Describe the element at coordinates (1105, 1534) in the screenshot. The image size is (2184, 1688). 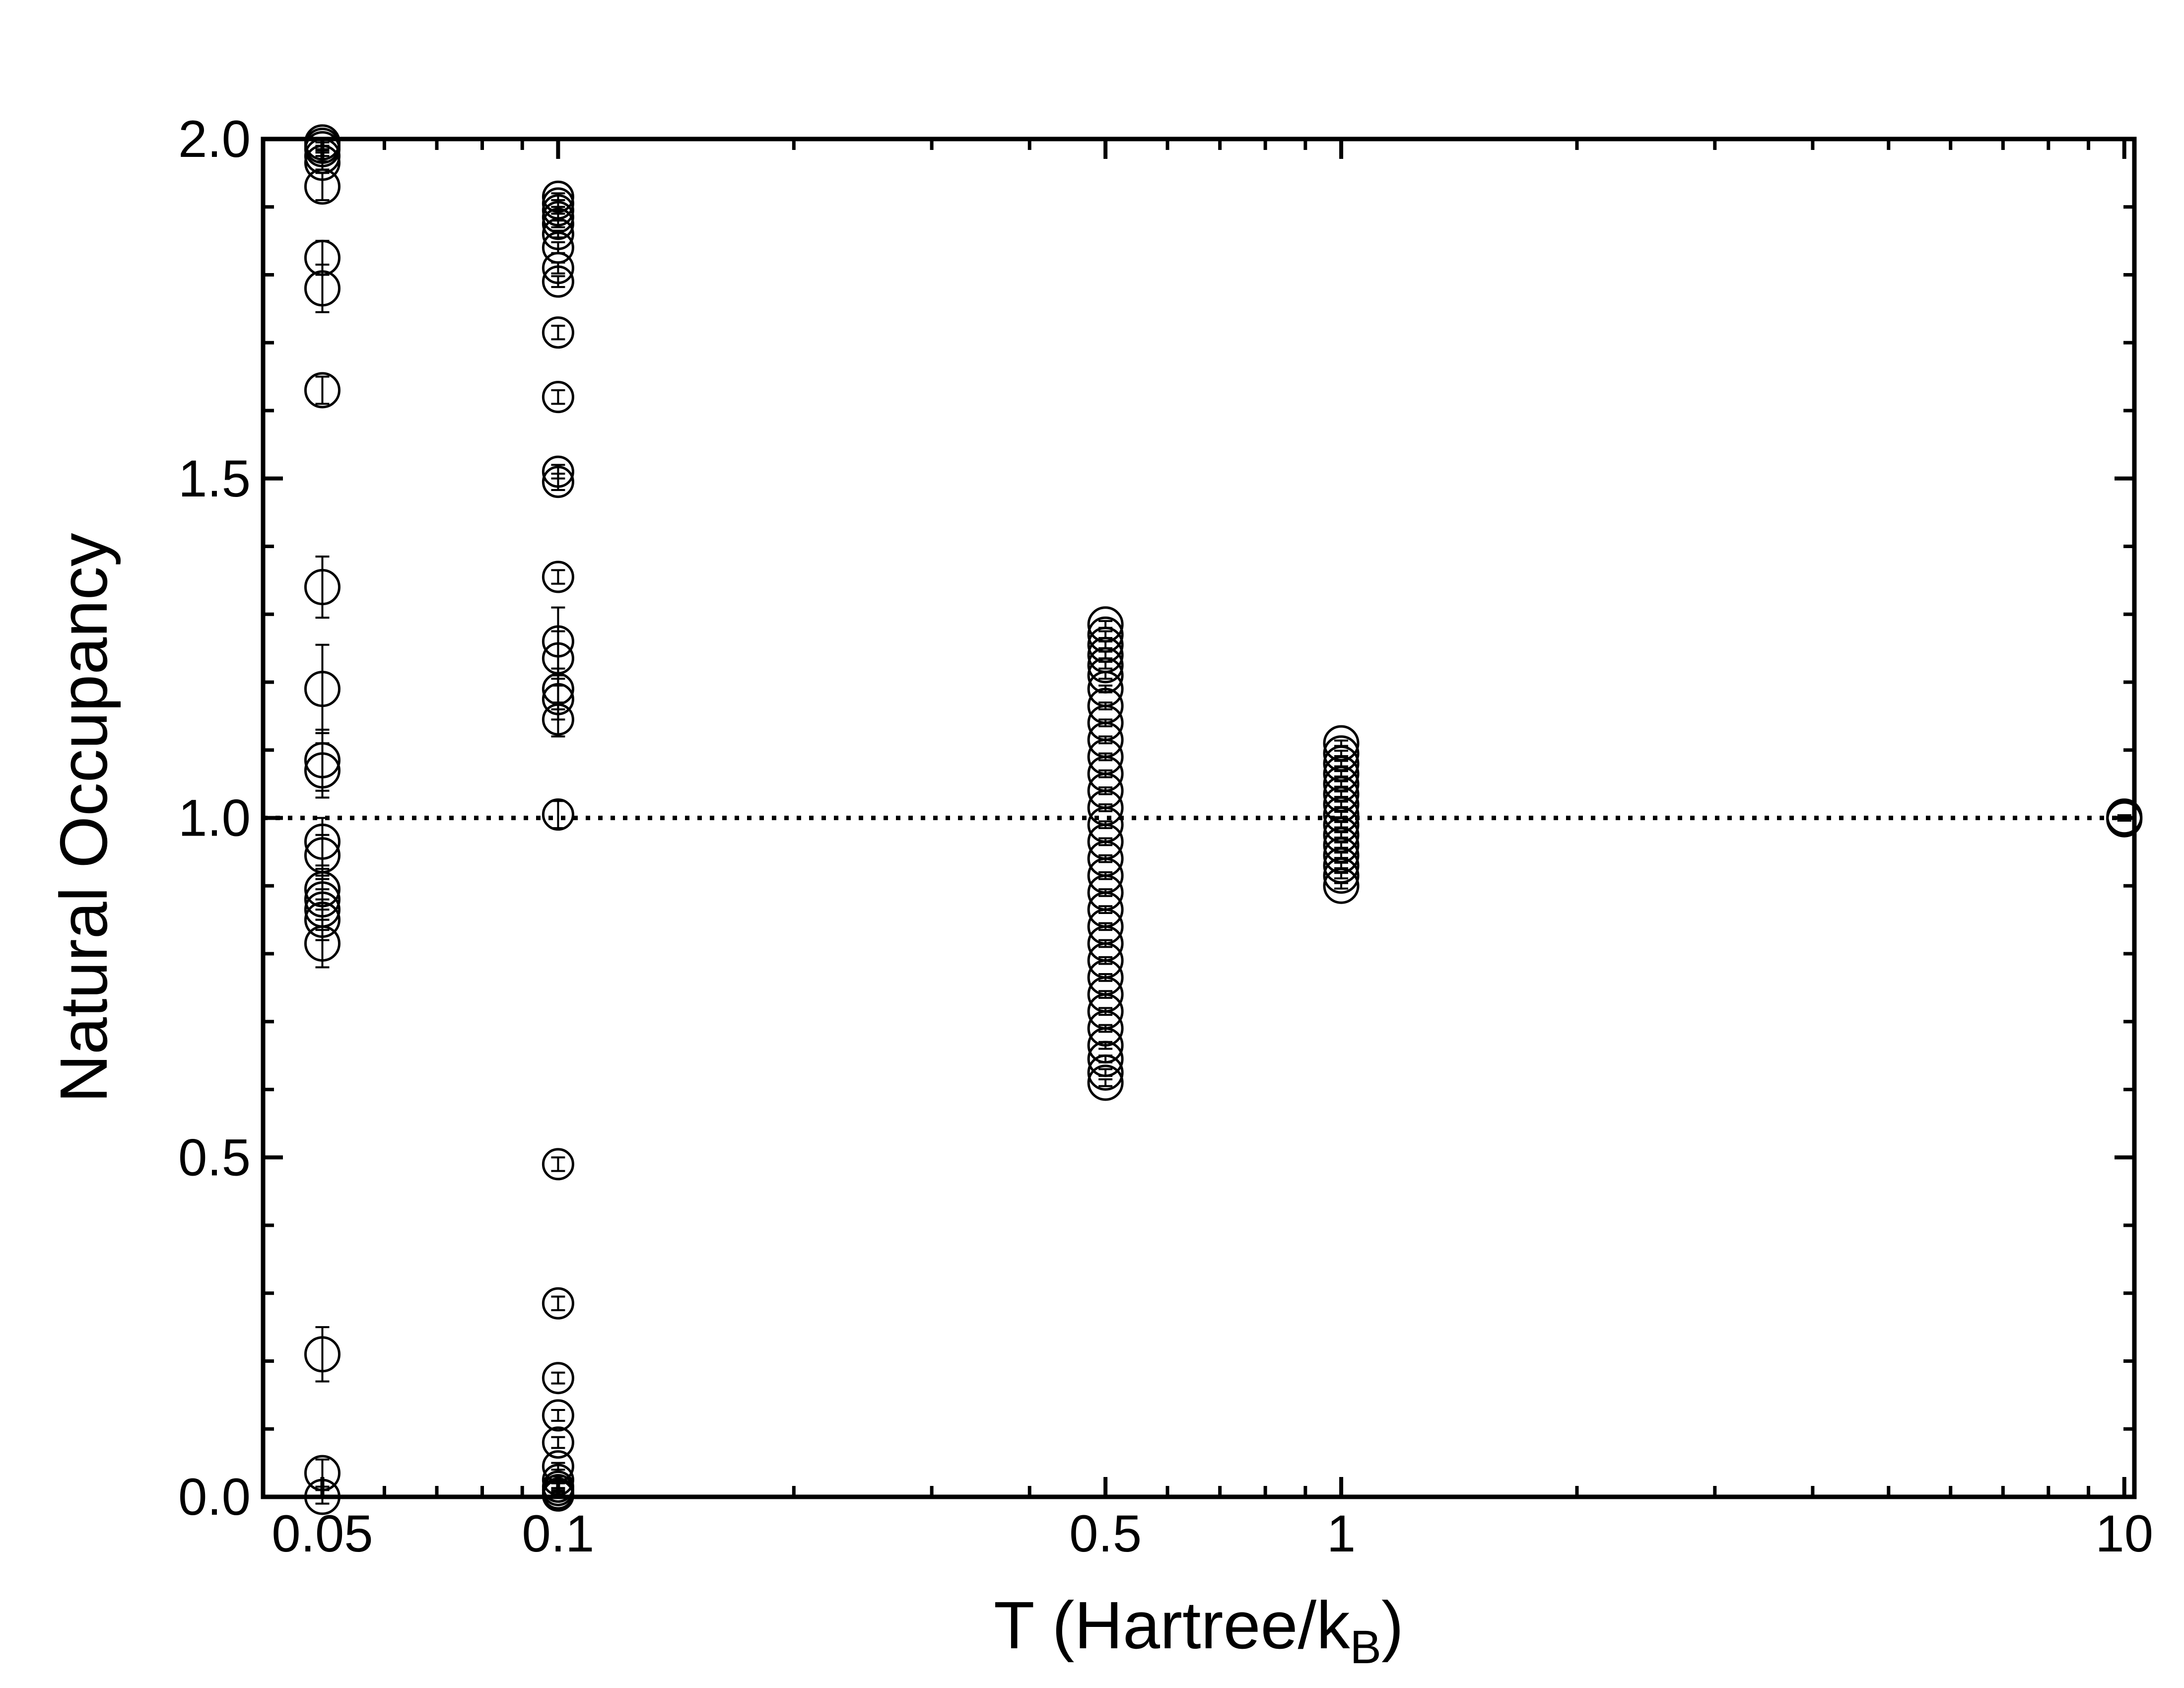
I see `x-tick-label: 0.5` at that location.